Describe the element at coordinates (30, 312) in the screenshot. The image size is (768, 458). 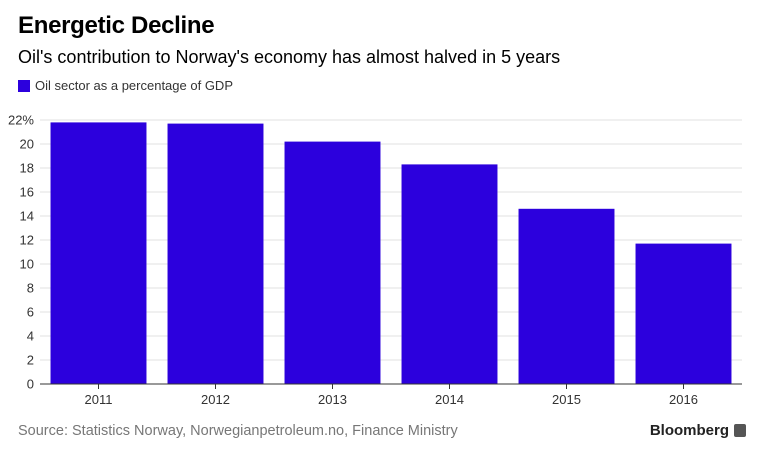
I see `y-tick-label: 6` at that location.